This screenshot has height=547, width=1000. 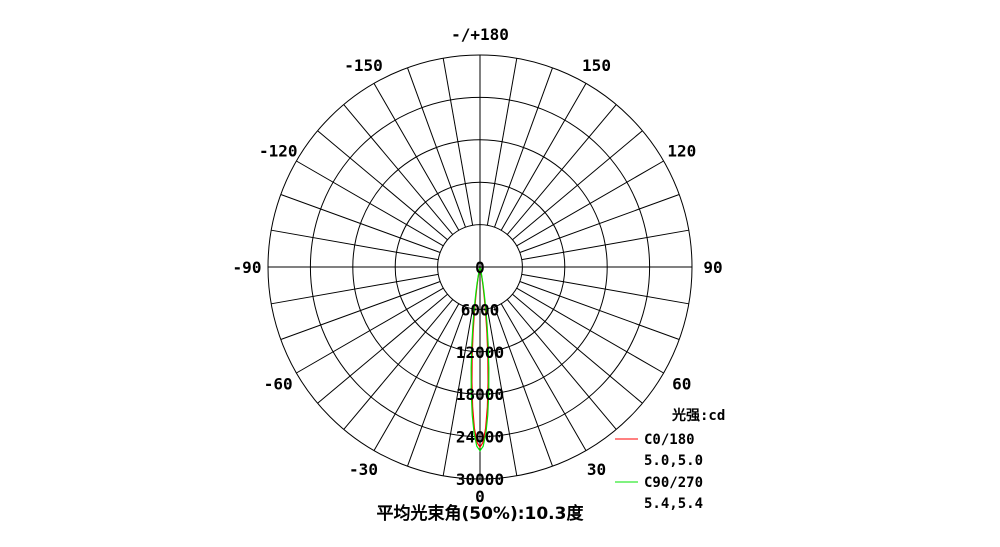 I want to click on intensity-curves, so click(x=480, y=359).